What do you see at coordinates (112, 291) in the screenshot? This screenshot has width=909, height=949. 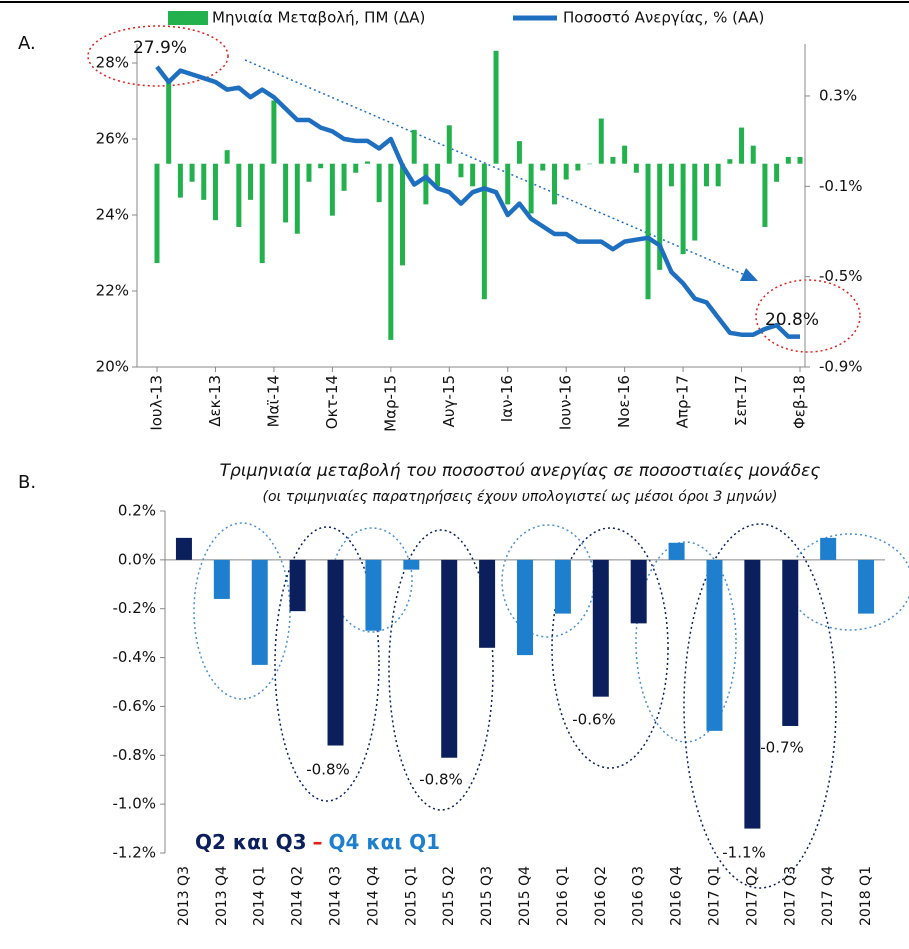 I see `y-tick-label: 22%` at bounding box center [112, 291].